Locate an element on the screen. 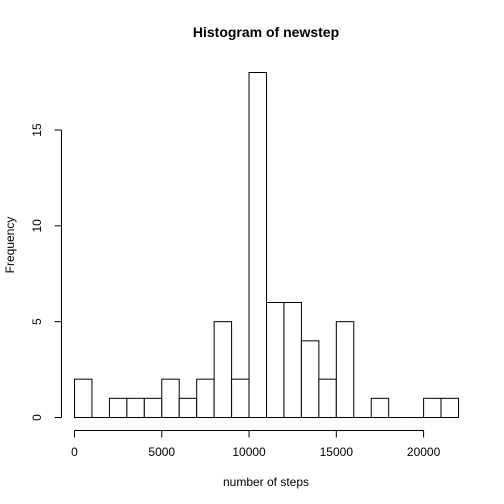  x-axis-label: number of steps is located at coordinates (266, 482).